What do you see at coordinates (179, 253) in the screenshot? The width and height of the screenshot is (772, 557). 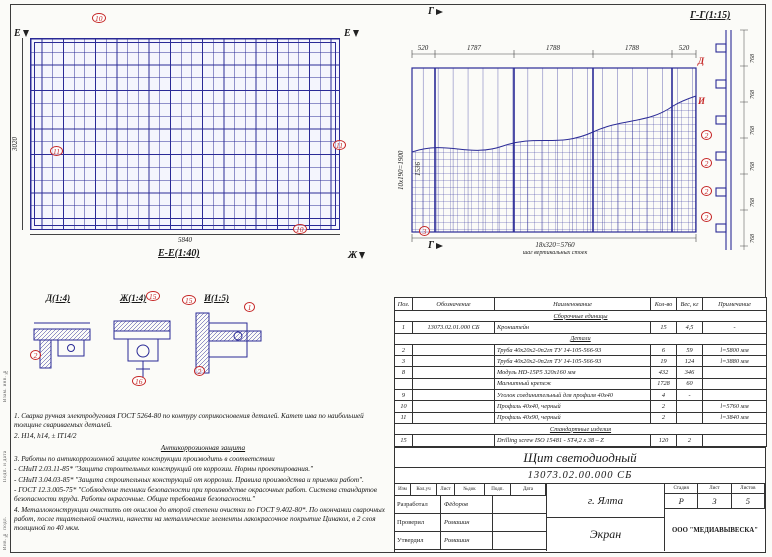 I see `front-view-caption: Е-Е(1:40)` at bounding box center [179, 253].